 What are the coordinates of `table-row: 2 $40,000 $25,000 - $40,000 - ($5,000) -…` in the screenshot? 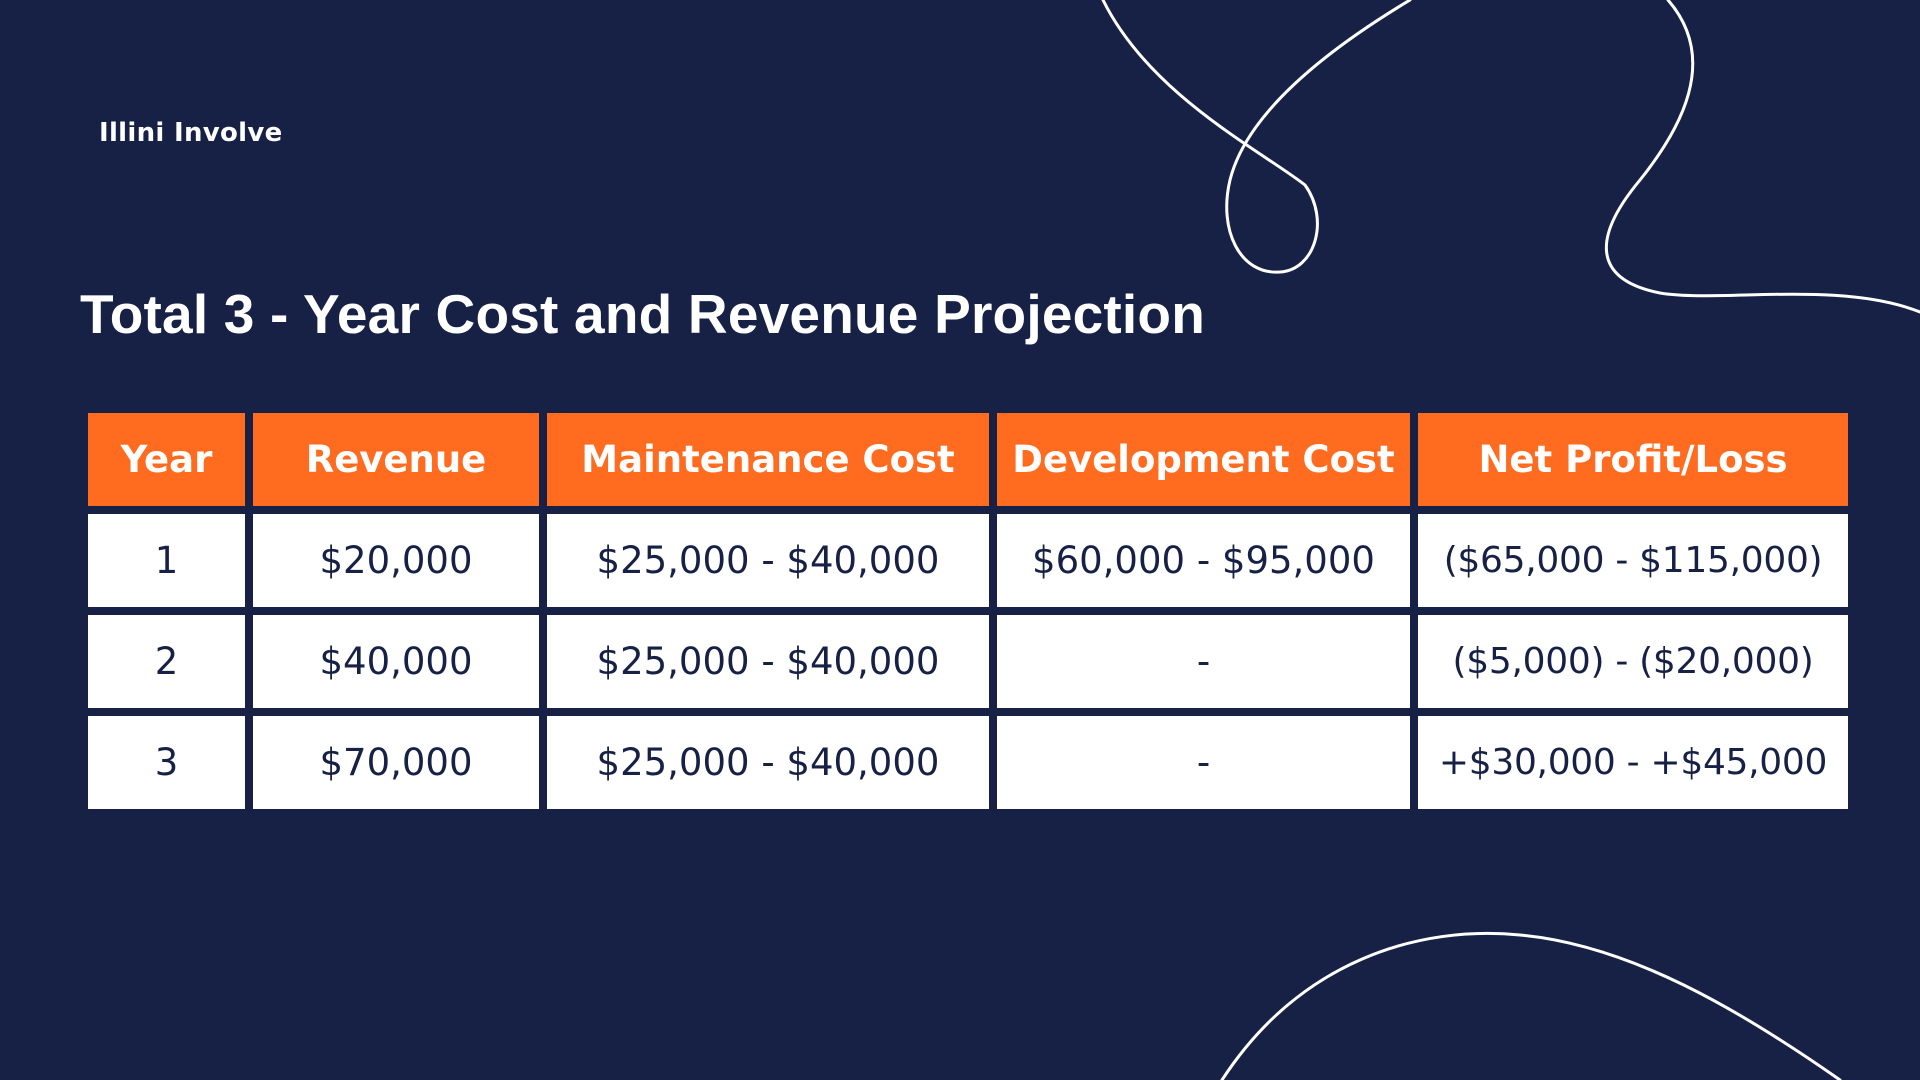 It's located at (968, 661).